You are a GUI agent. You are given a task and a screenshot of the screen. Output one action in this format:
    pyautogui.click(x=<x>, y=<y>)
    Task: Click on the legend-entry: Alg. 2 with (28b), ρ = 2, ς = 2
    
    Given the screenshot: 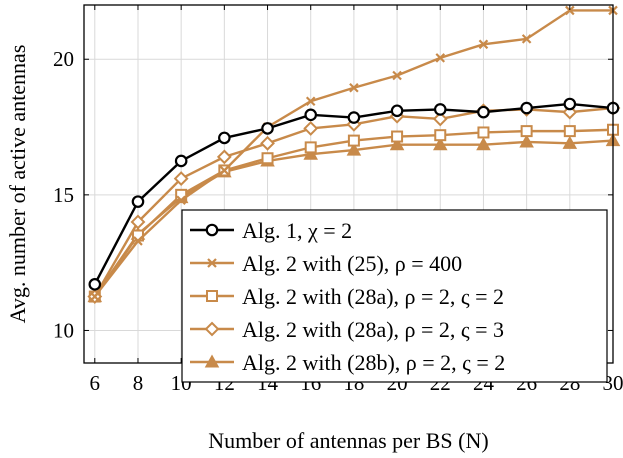 What is the action you would take?
    pyautogui.click(x=347, y=362)
    